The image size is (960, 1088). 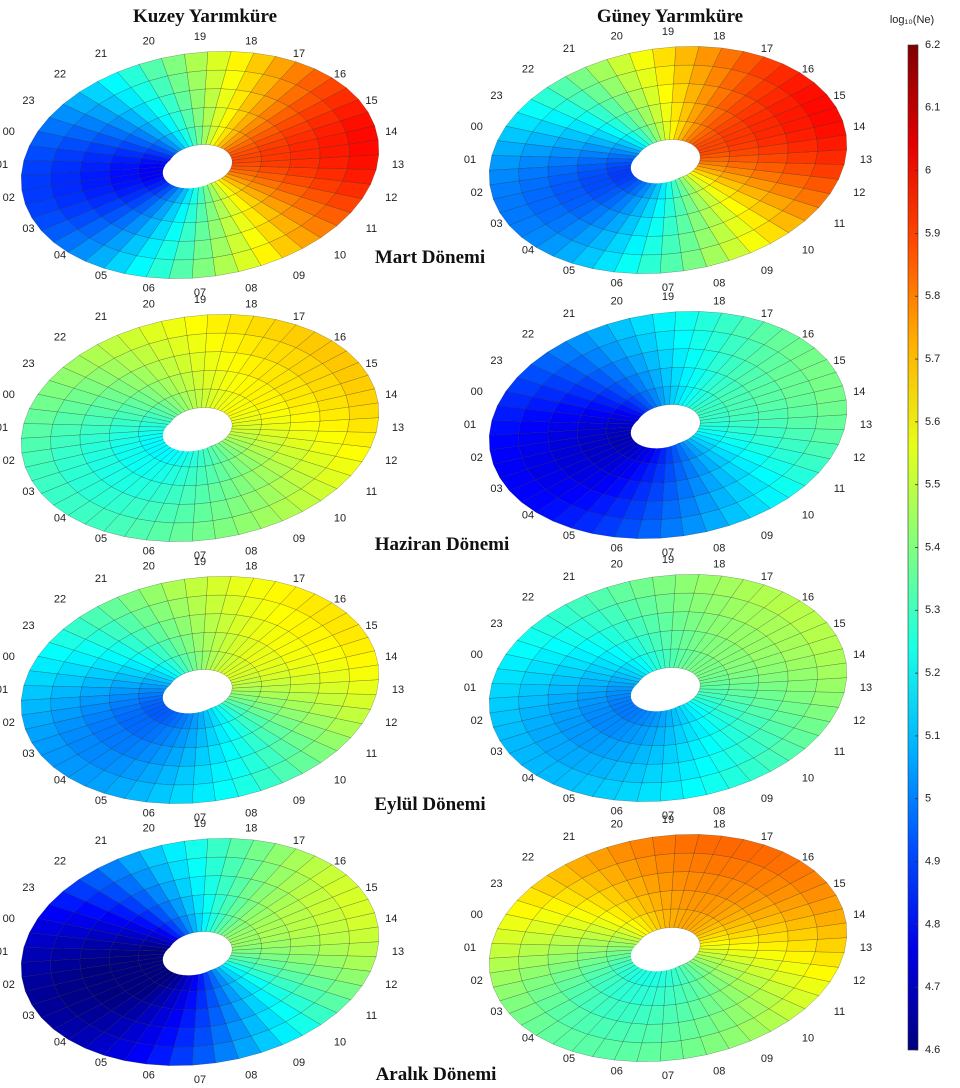 What do you see at coordinates (932, 233) in the screenshot?
I see `colorbar-tick-label: 5.9` at bounding box center [932, 233].